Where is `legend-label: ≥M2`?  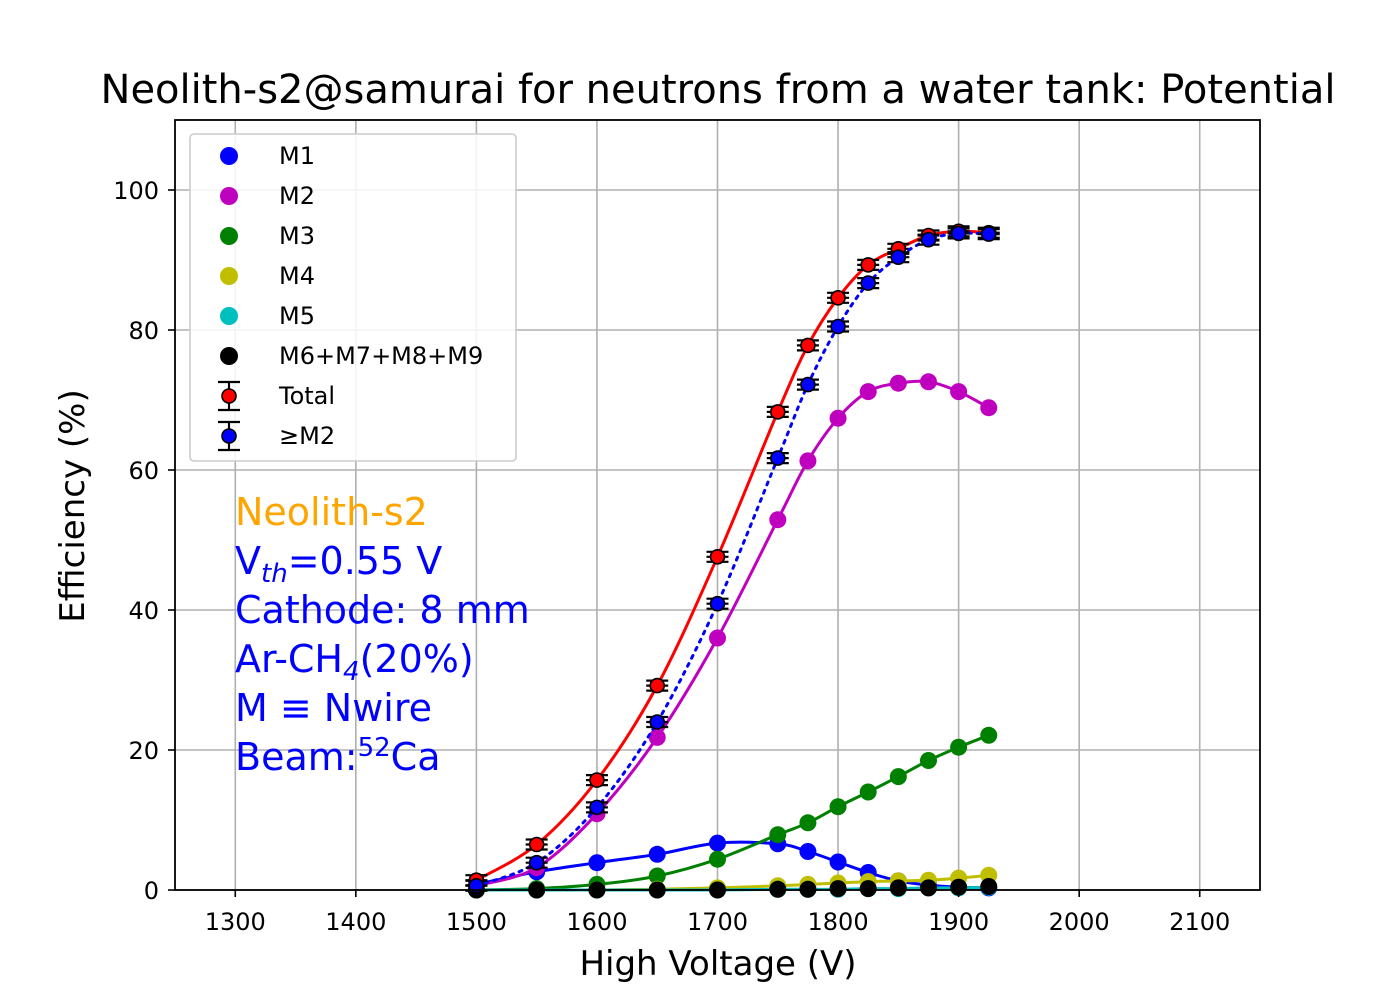
legend-label: ≥M2 is located at coordinates (307, 436).